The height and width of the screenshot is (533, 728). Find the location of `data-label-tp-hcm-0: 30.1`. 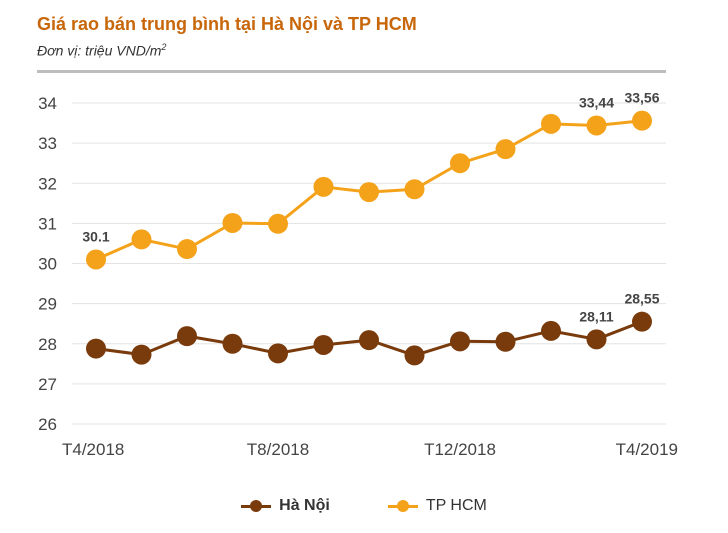

data-label-tp-hcm-0: 30.1 is located at coordinates (95, 236).